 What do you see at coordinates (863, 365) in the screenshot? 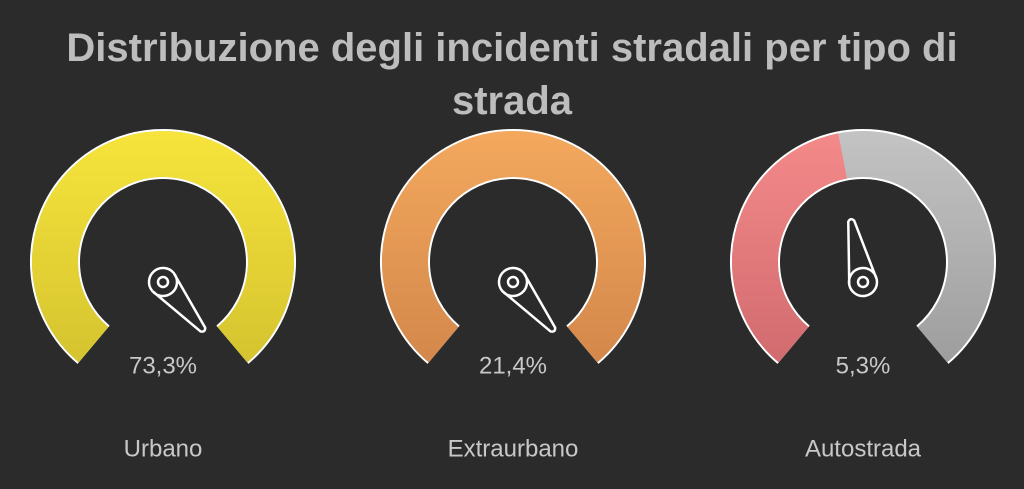
I see `value-label: 5,3%` at bounding box center [863, 365].